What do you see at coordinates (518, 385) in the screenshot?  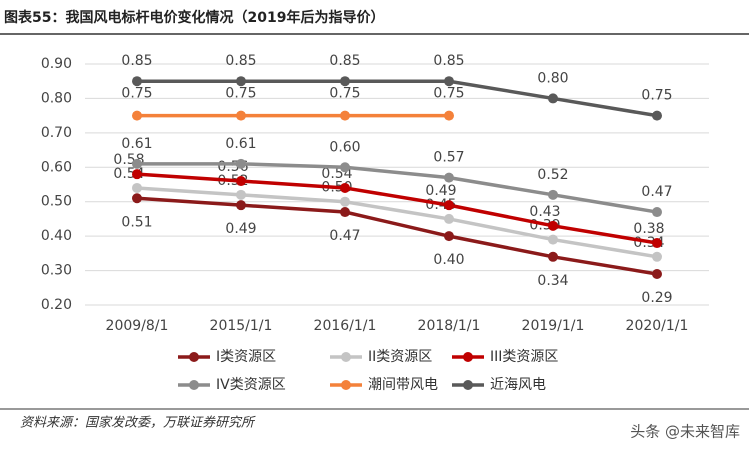 I see `legend-label: 近海风电` at bounding box center [518, 385].